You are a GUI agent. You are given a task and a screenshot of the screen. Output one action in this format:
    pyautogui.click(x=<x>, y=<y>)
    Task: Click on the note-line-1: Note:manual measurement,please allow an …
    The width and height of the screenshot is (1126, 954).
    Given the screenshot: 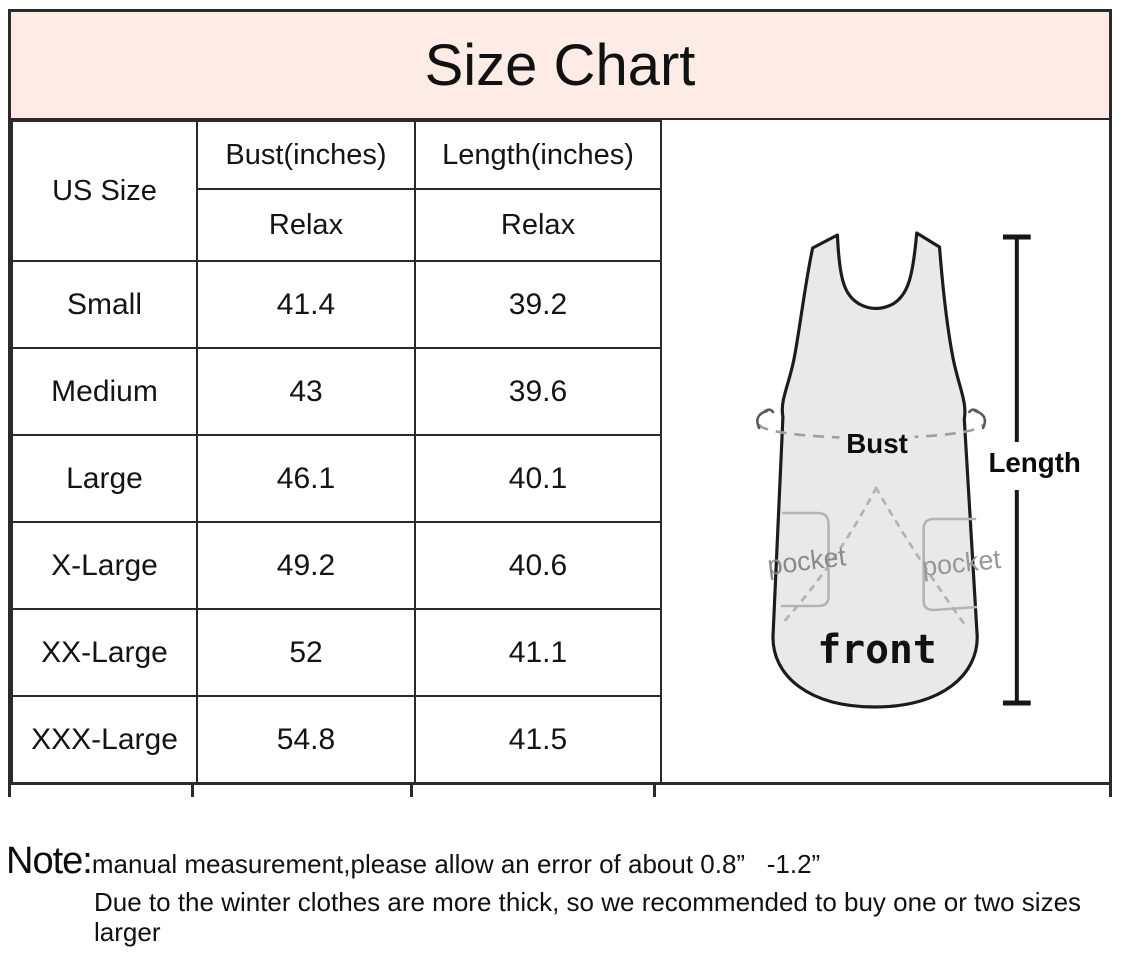 What is the action you would take?
    pyautogui.click(x=564, y=862)
    